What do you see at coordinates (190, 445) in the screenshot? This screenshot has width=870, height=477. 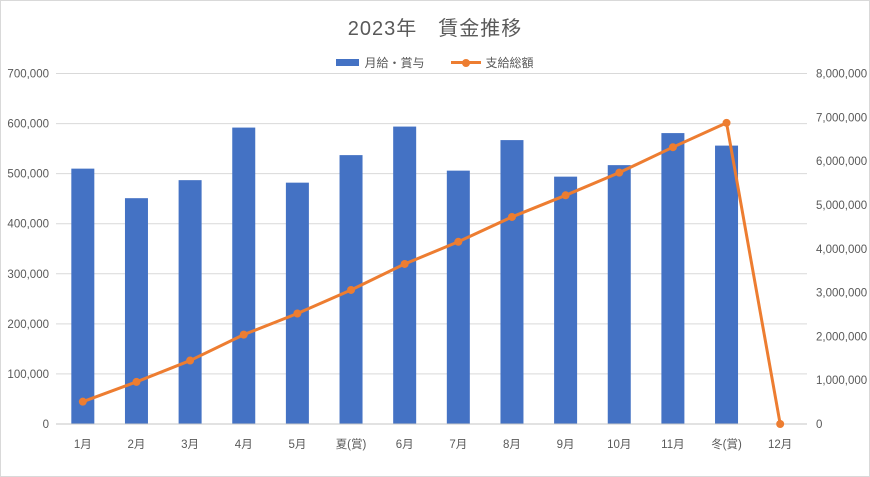 I see `x-axis-label-3: 3月` at bounding box center [190, 445].